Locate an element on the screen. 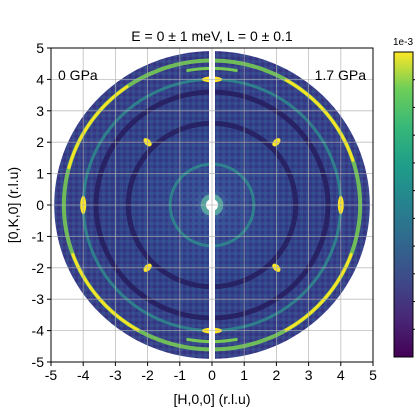  colorbar: 1e-3 is located at coordinates (404, 197).